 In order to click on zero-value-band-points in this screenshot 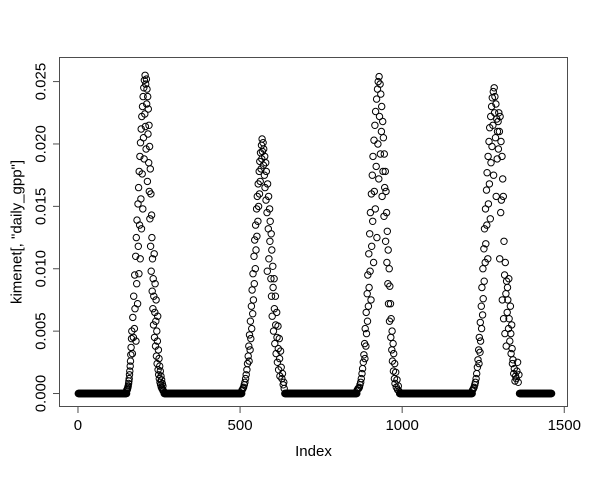, I will do `click(315, 393)`.